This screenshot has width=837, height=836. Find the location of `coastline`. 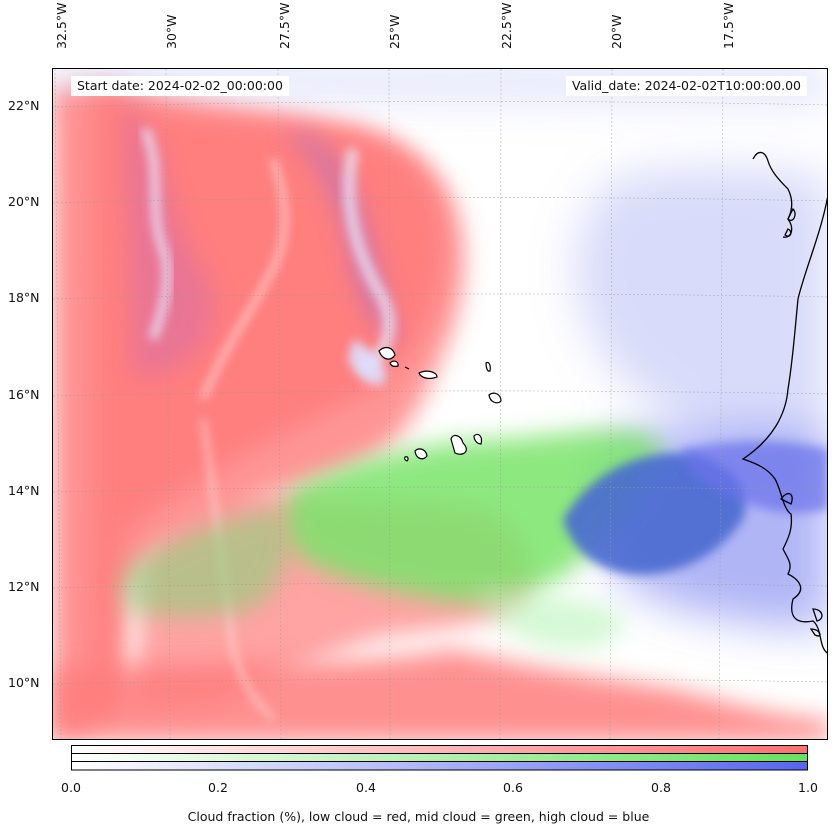

coastline is located at coordinates (784, 402).